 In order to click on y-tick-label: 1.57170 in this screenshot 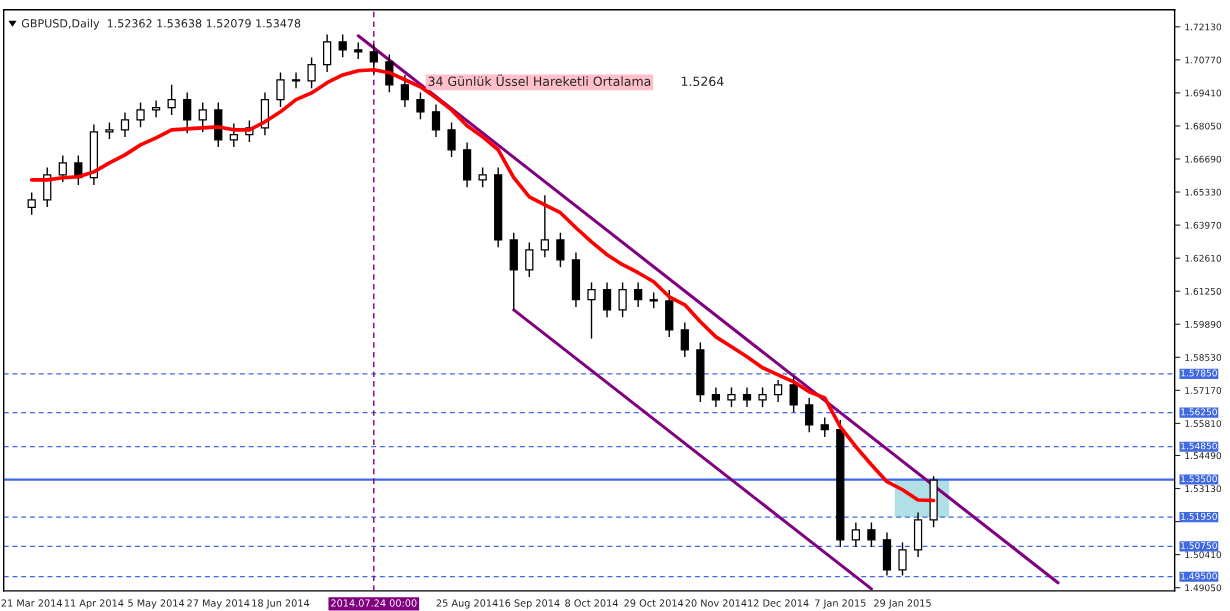, I will do `click(1203, 390)`.